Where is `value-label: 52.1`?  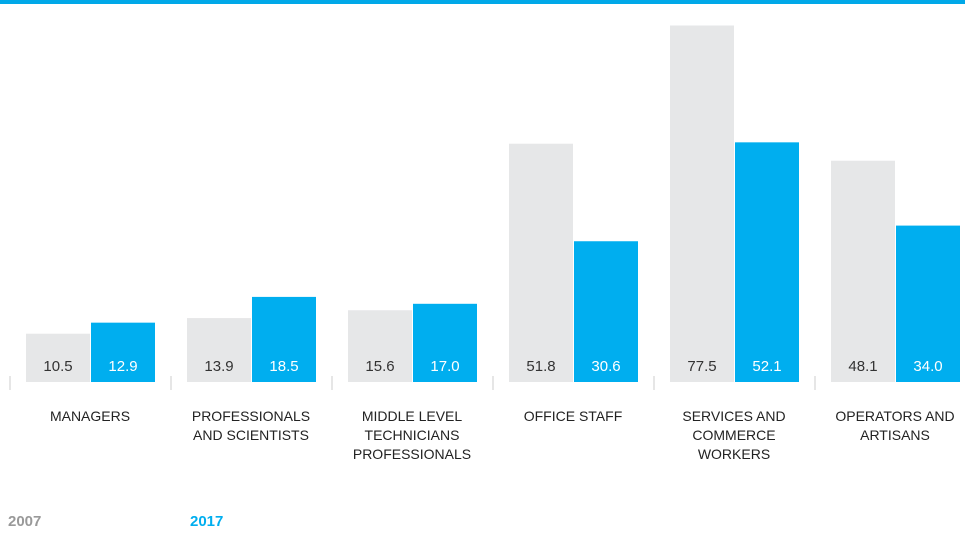
value-label: 52.1 is located at coordinates (766, 366).